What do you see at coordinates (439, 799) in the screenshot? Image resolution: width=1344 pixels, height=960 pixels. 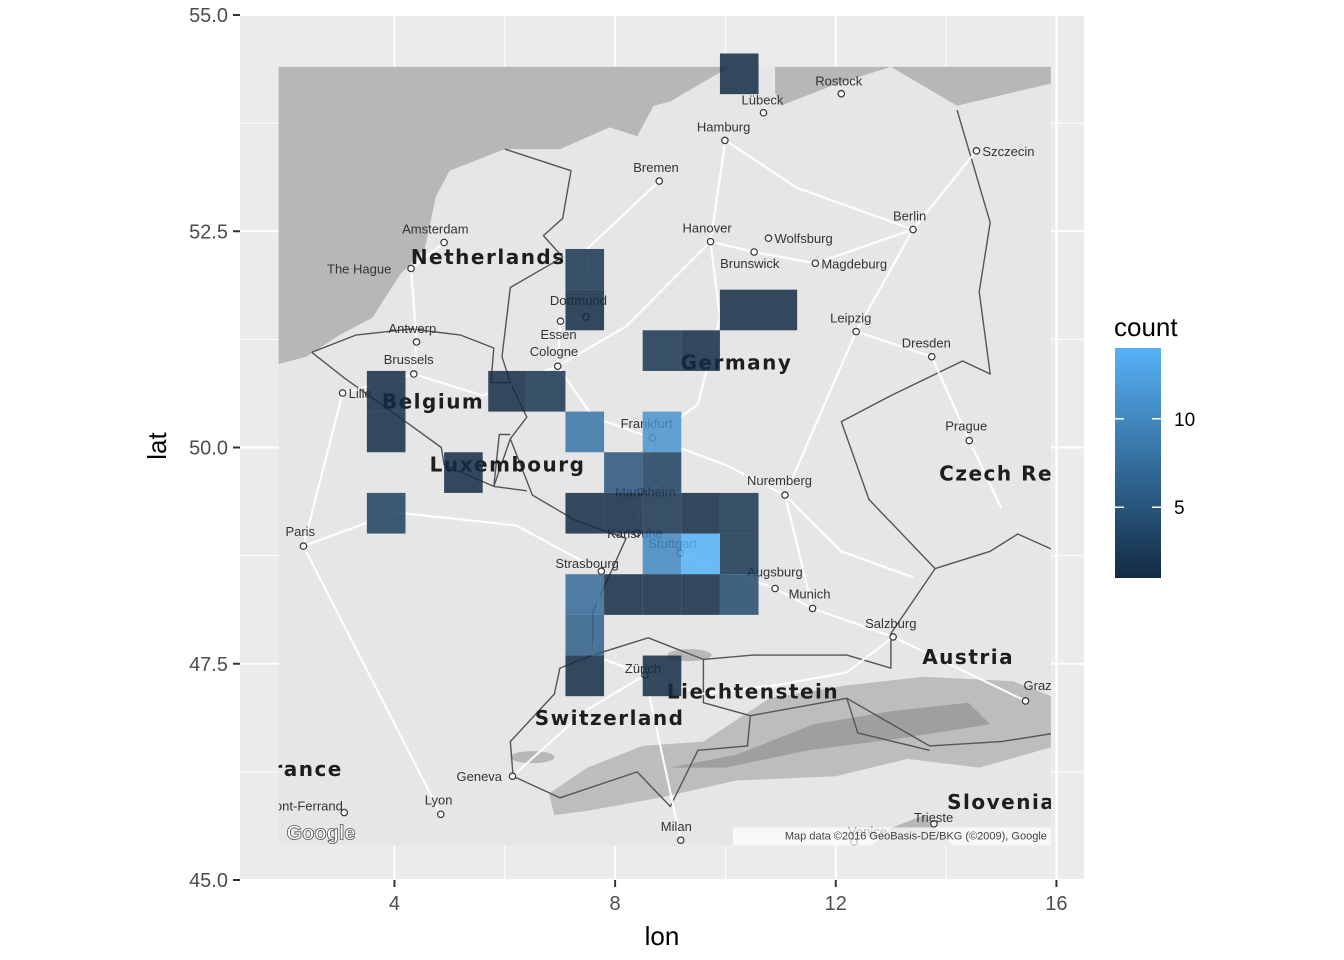 I see `city-label: Lyon` at bounding box center [439, 799].